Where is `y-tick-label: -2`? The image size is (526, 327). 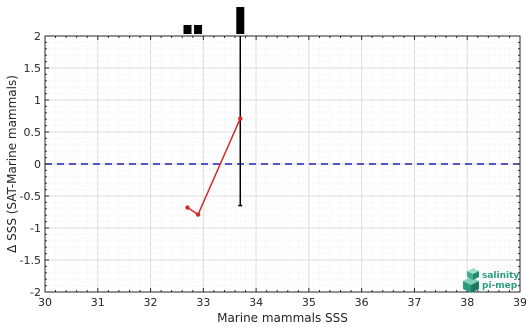 y-tick-label: -2 is located at coordinates (35, 292).